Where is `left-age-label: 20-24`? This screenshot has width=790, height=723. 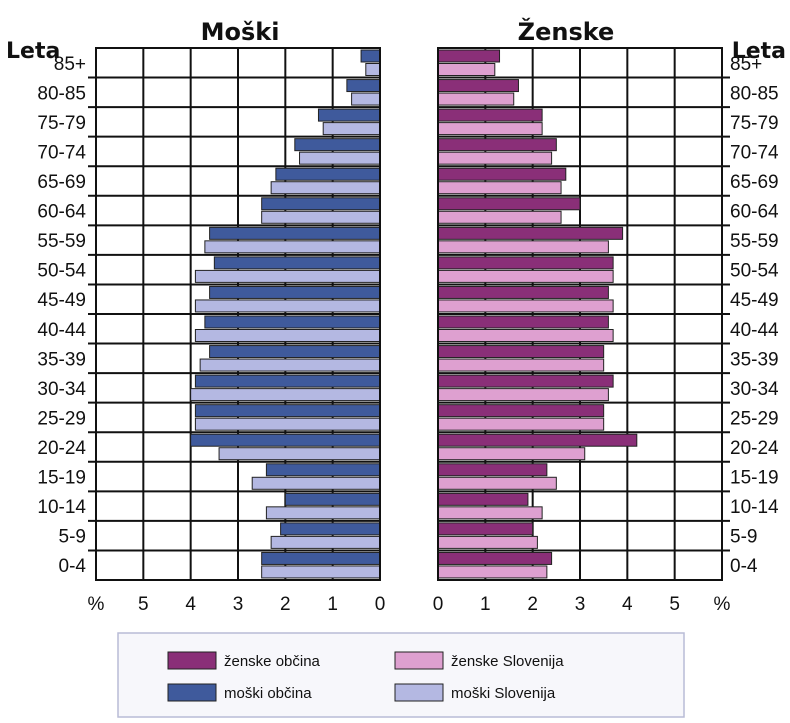
left-age-label: 20-24 is located at coordinates (61, 448).